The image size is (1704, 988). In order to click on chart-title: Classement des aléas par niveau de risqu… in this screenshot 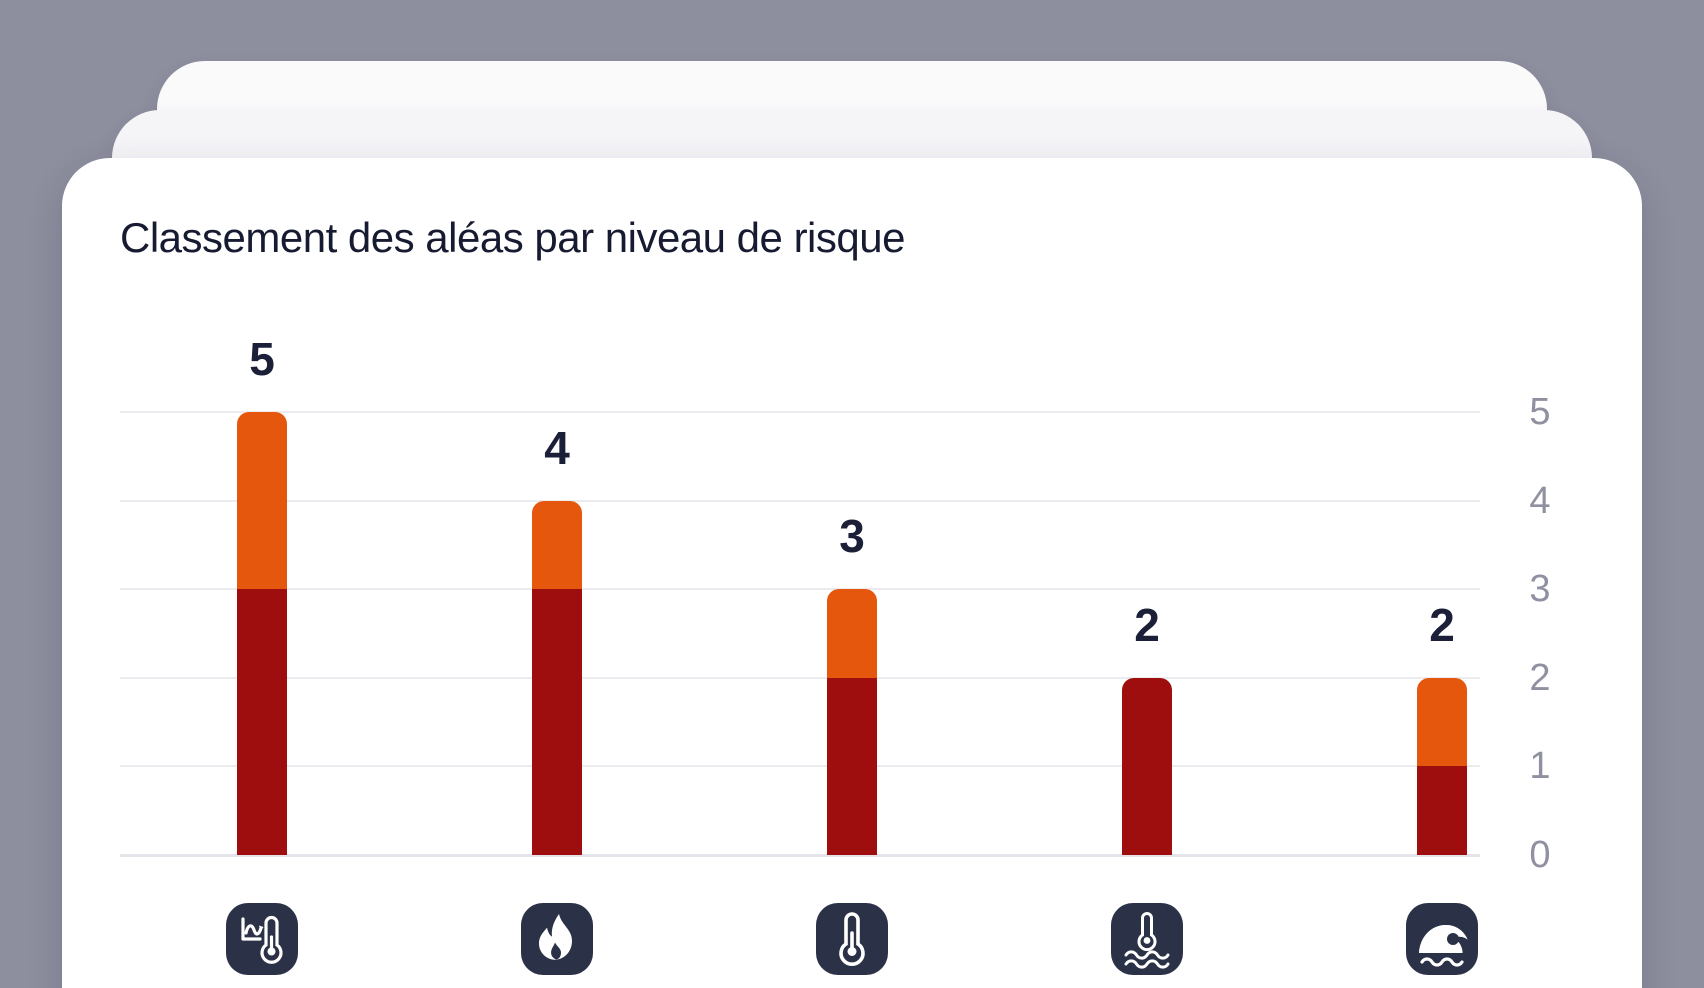, I will do `click(512, 237)`.